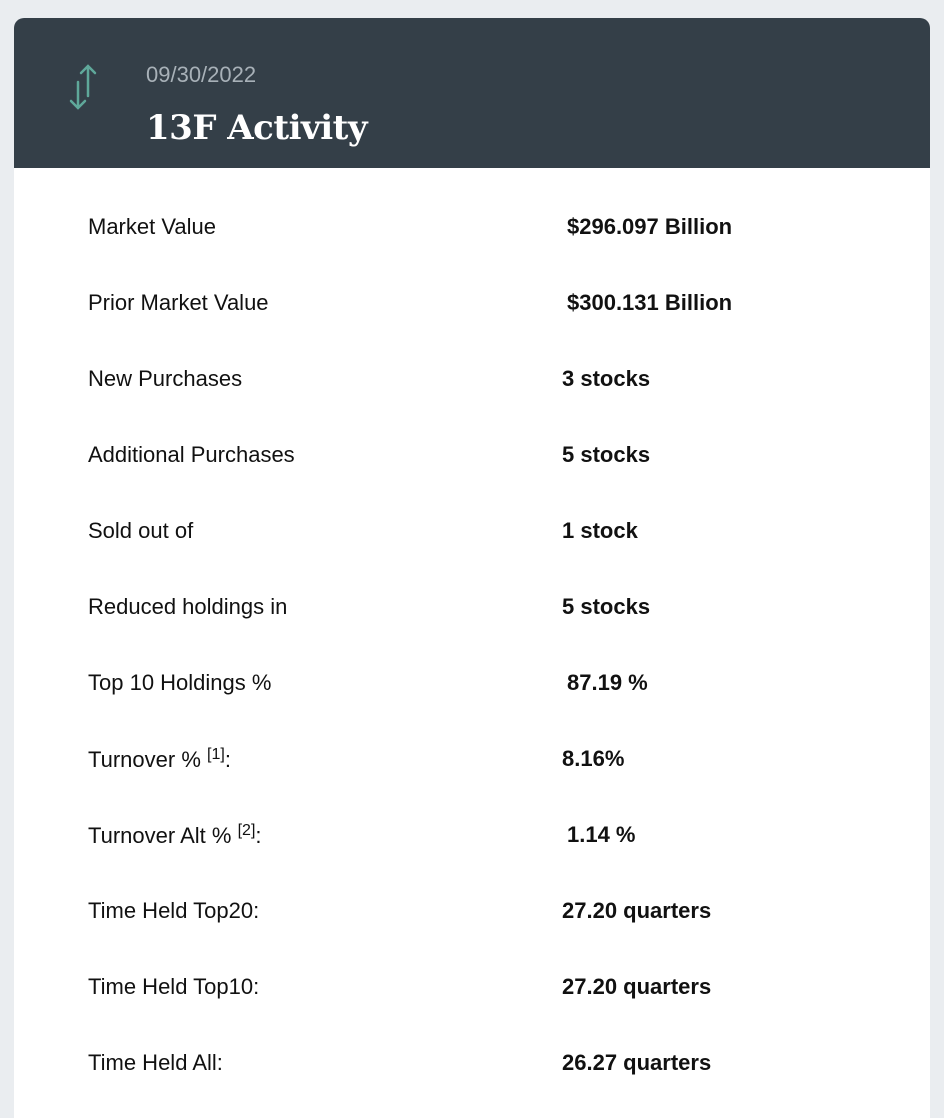  I want to click on row-label: New Purchases, so click(165, 378).